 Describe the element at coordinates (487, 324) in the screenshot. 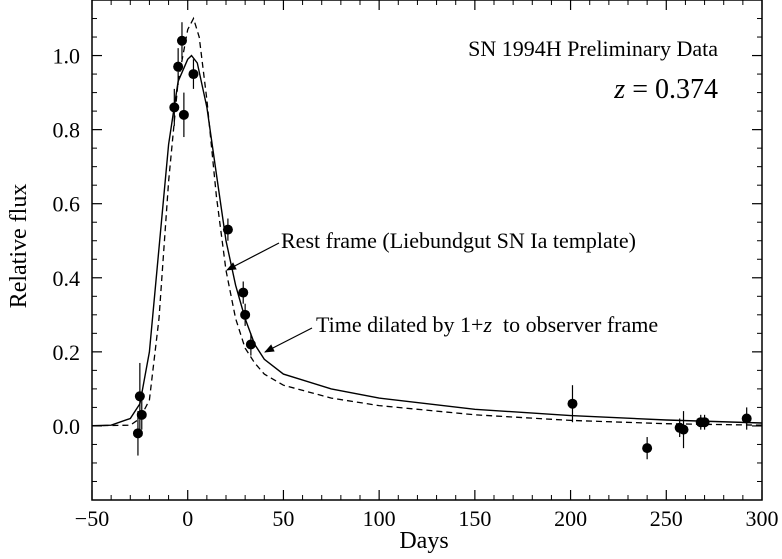

I see `annotation-time-dilated: Time dilated by 1+z to observer frame` at that location.